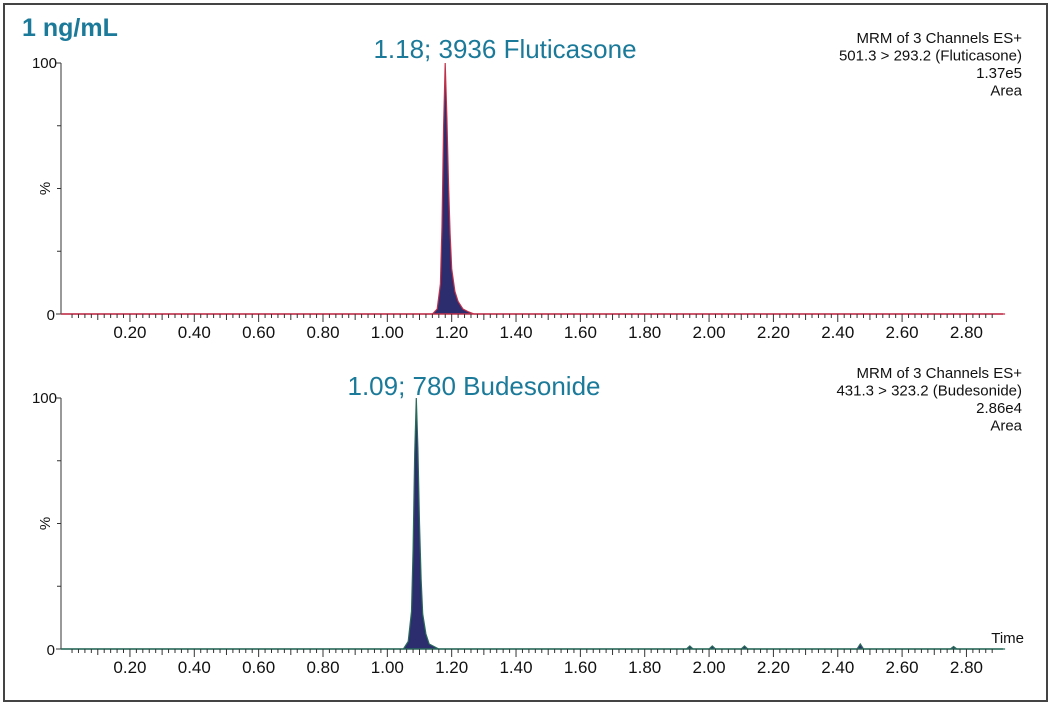 This screenshot has width=1053, height=707. I want to click on channel-info: 501.3 > 293.2 (Fluticasone), so click(930, 56).